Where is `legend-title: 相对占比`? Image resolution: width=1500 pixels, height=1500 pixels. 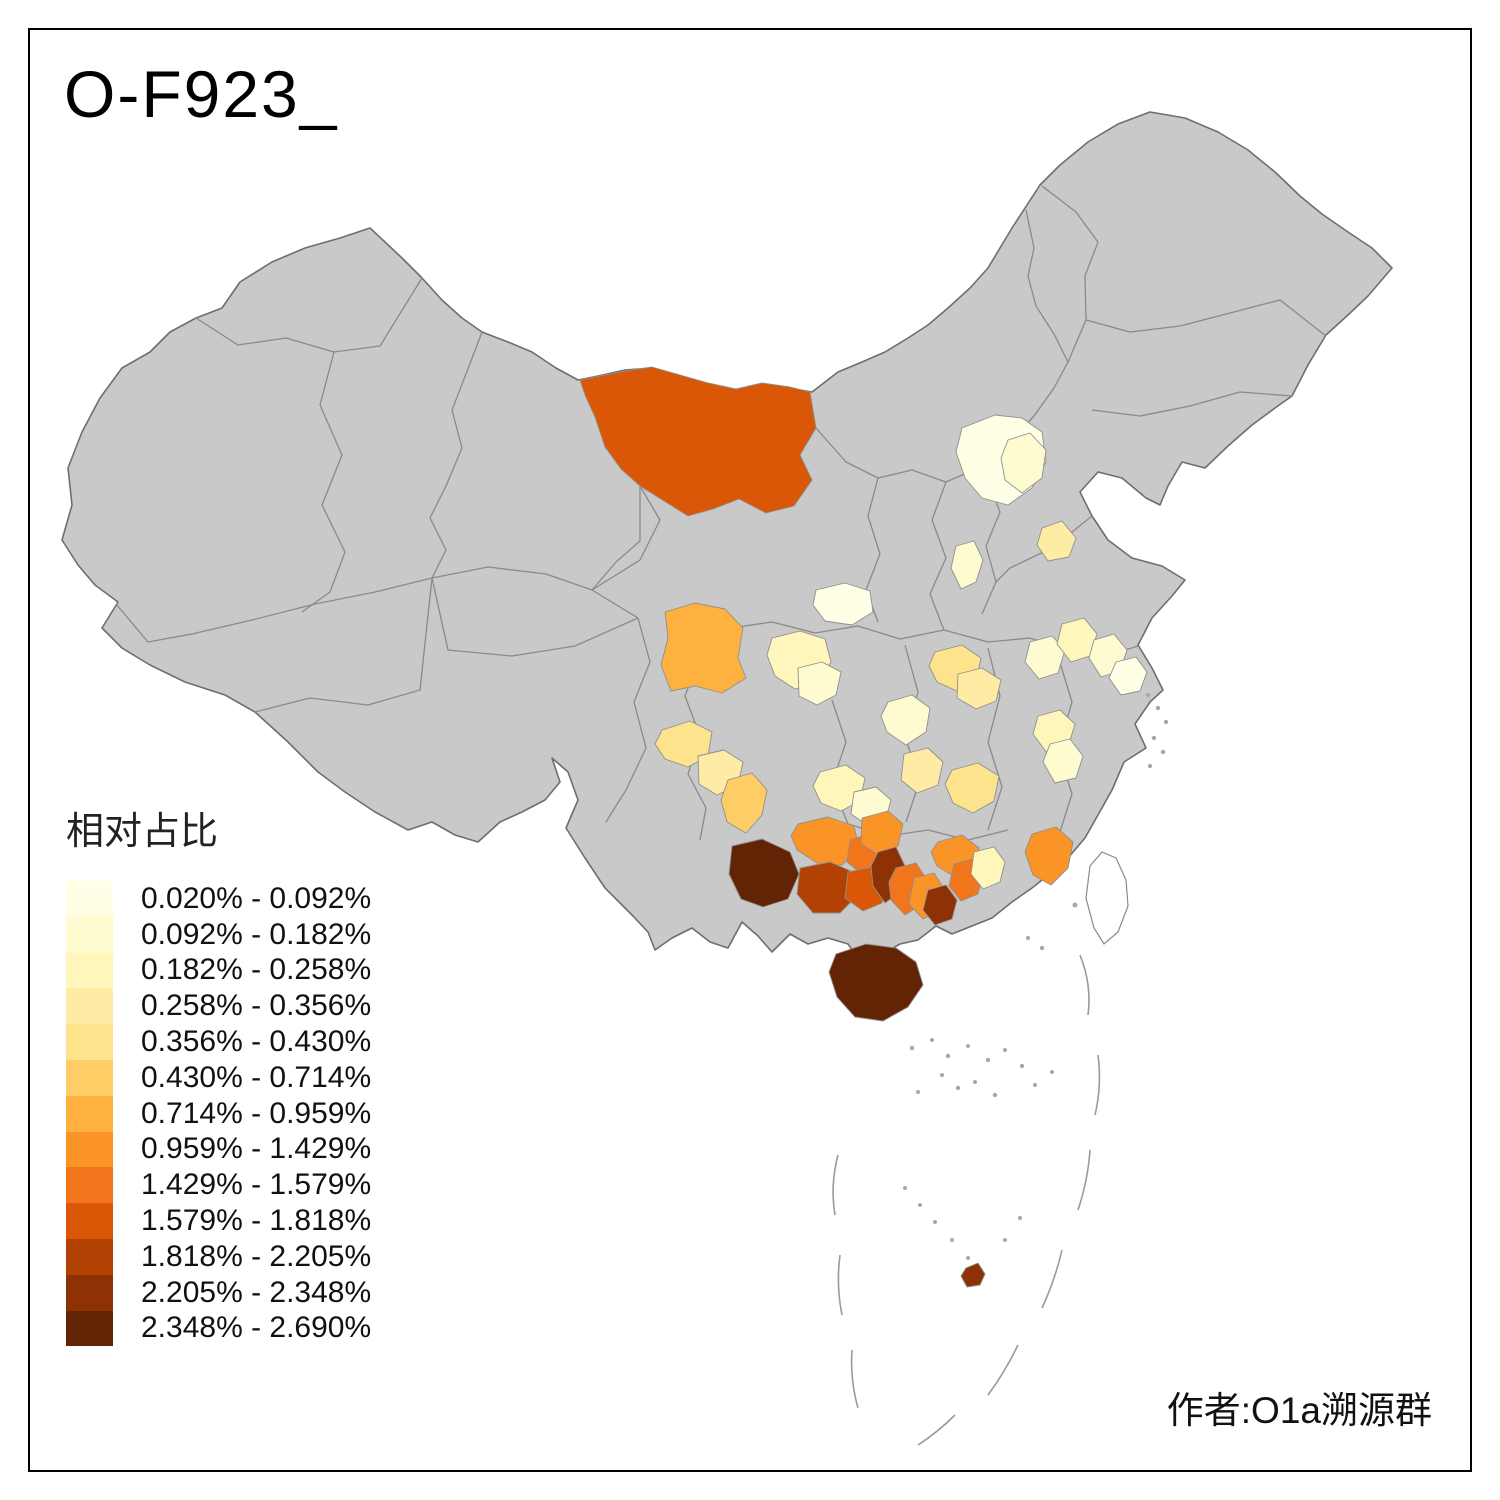
legend-title: 相对占比 is located at coordinates (142, 832).